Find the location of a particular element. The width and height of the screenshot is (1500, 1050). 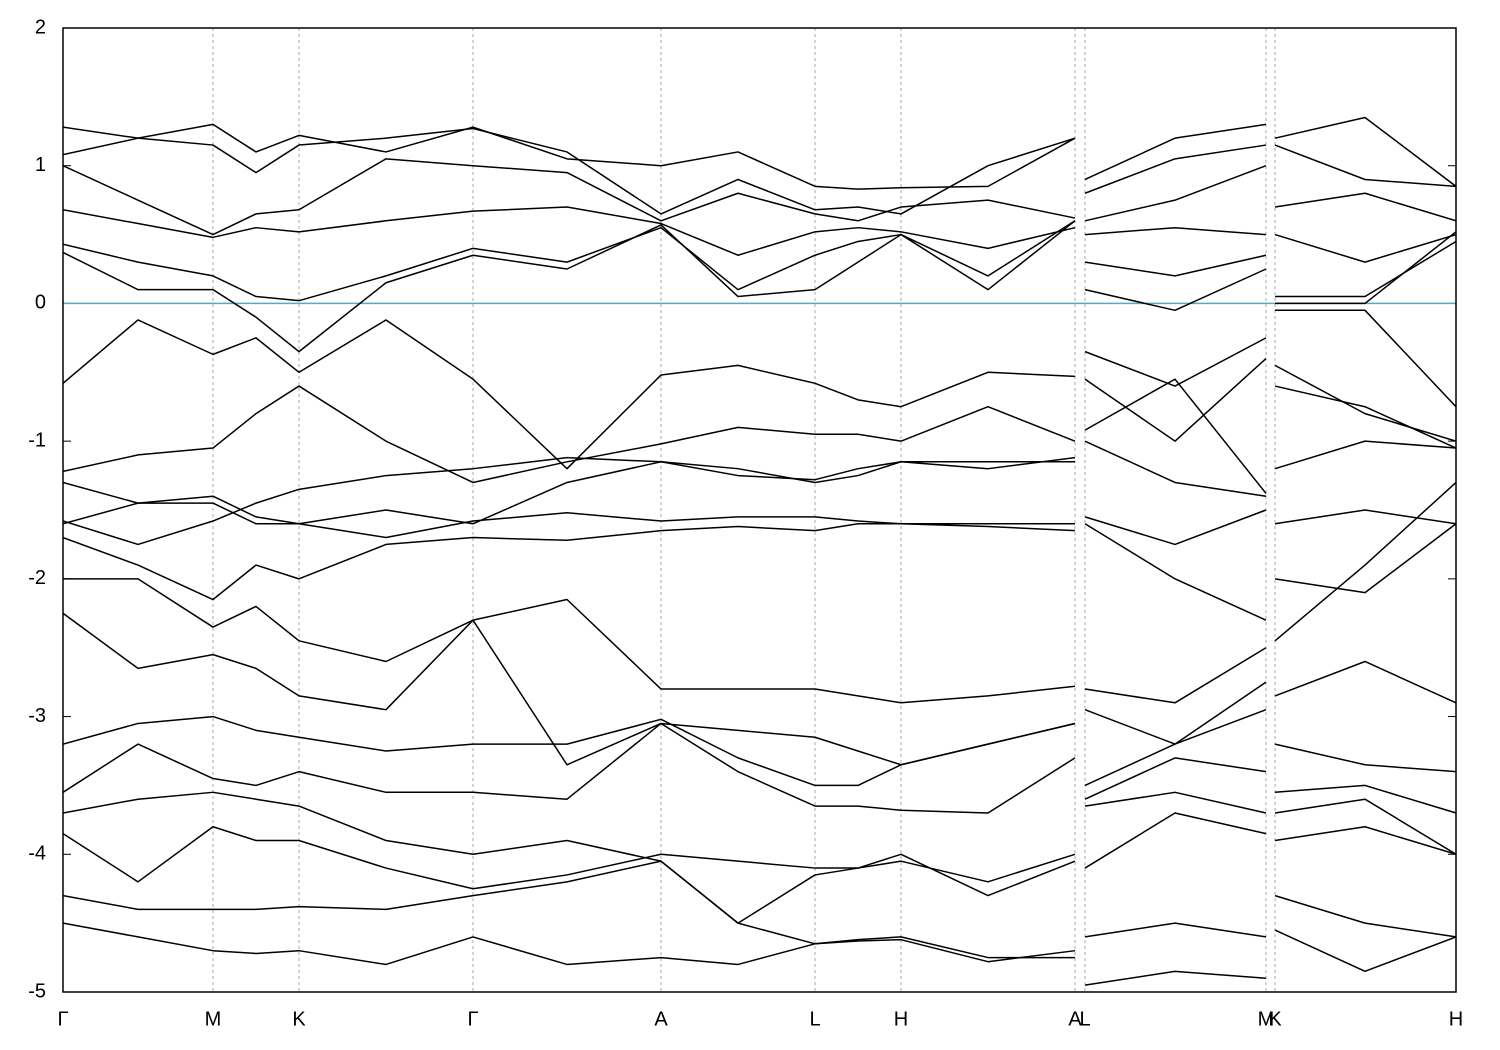

y-tick-label: -1 is located at coordinates (37, 440).